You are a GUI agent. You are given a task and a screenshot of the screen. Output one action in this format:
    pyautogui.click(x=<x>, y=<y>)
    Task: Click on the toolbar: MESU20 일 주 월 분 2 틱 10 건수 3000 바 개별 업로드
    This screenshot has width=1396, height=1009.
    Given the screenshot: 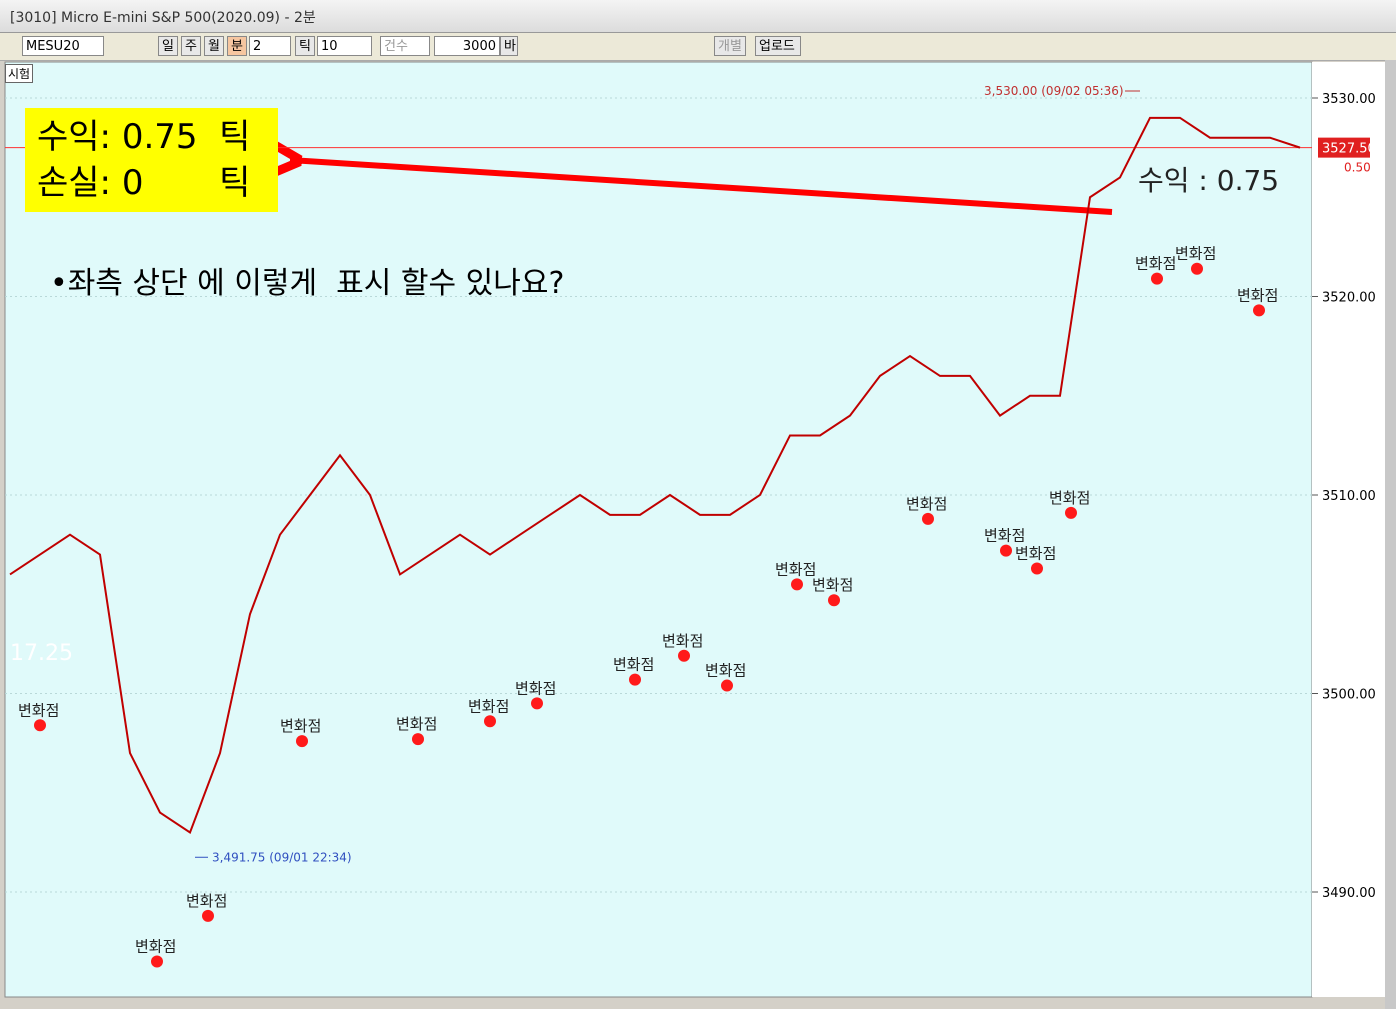 What is the action you would take?
    pyautogui.click(x=698, y=47)
    